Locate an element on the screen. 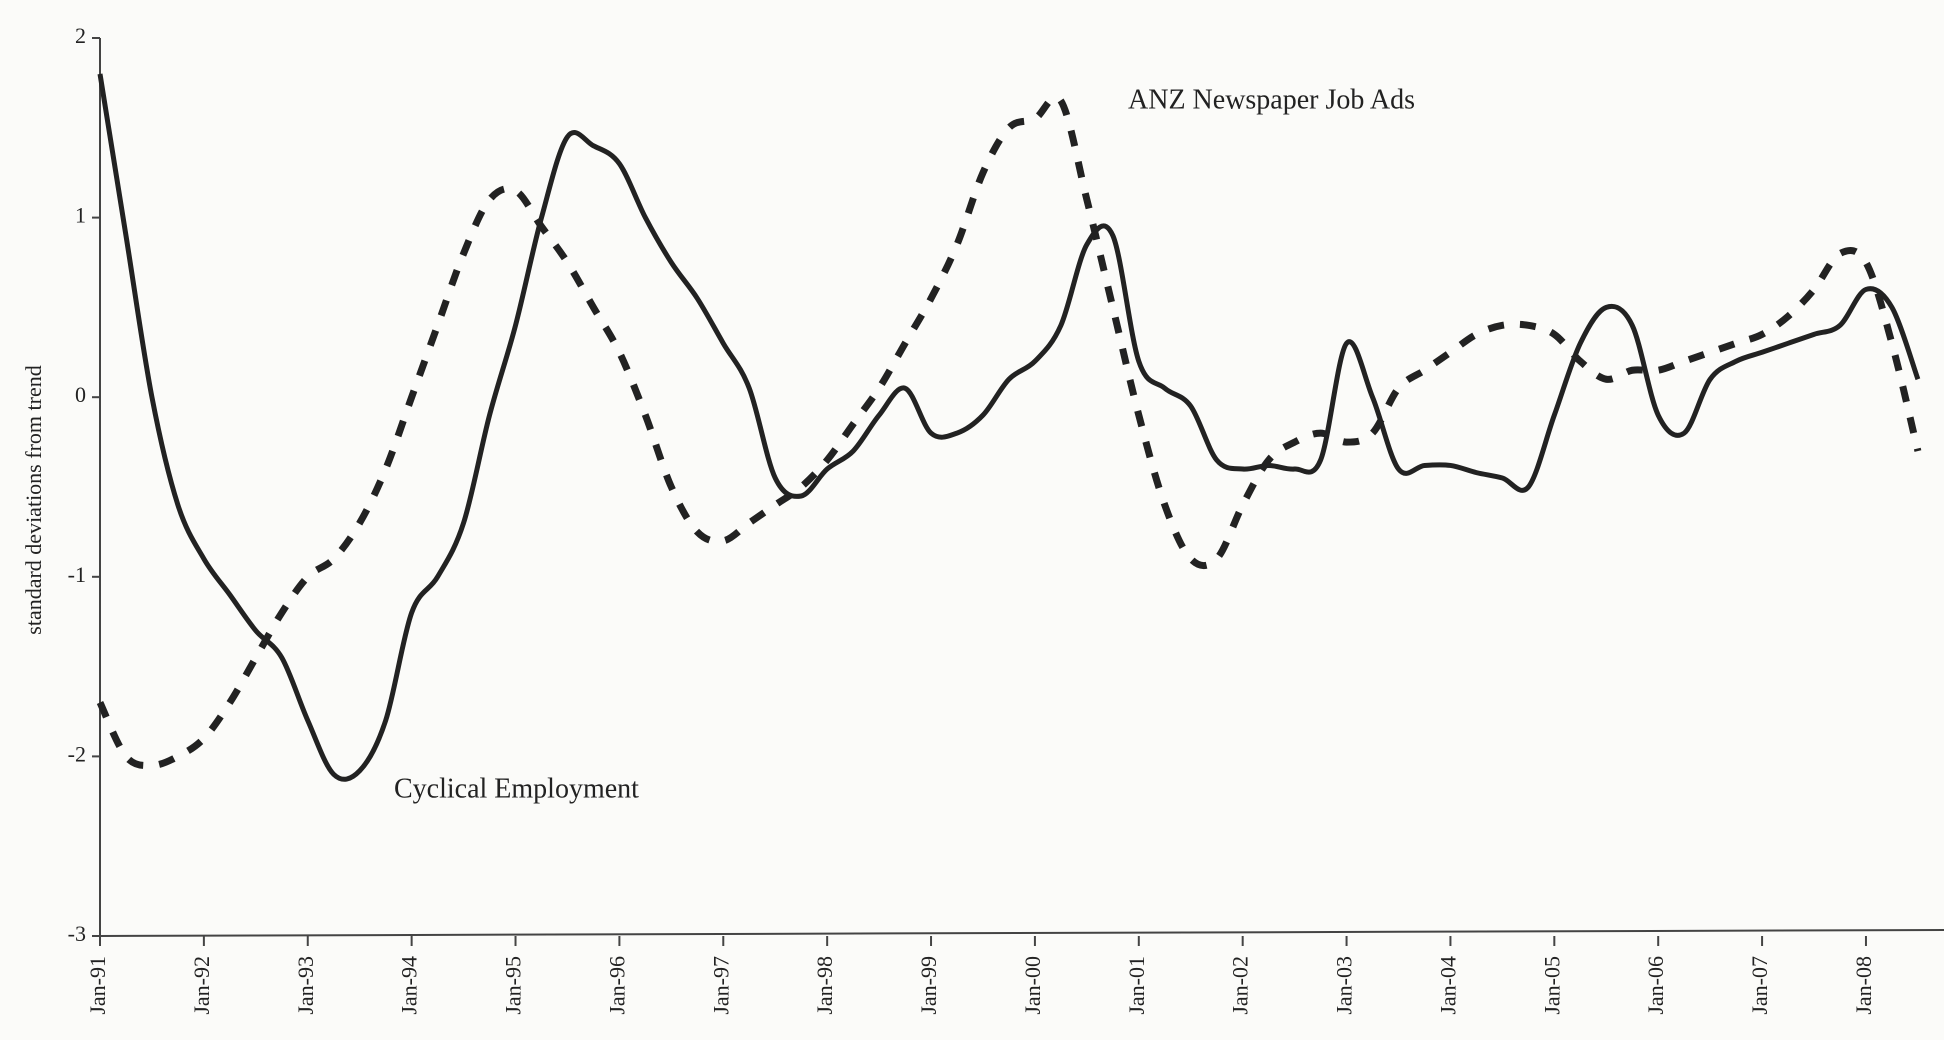 The image size is (1944, 1040). annotation: Cyclical Employment is located at coordinates (516, 788).